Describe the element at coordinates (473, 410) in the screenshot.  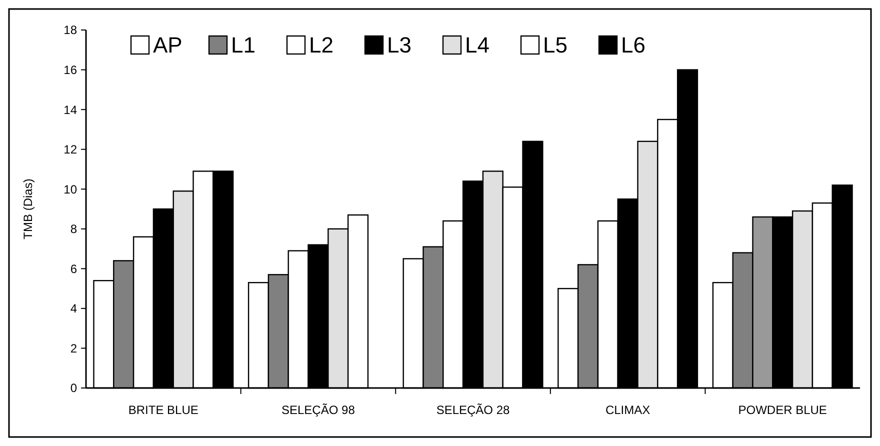
I see `x-tick-label: SELEÇÃO 28` at that location.